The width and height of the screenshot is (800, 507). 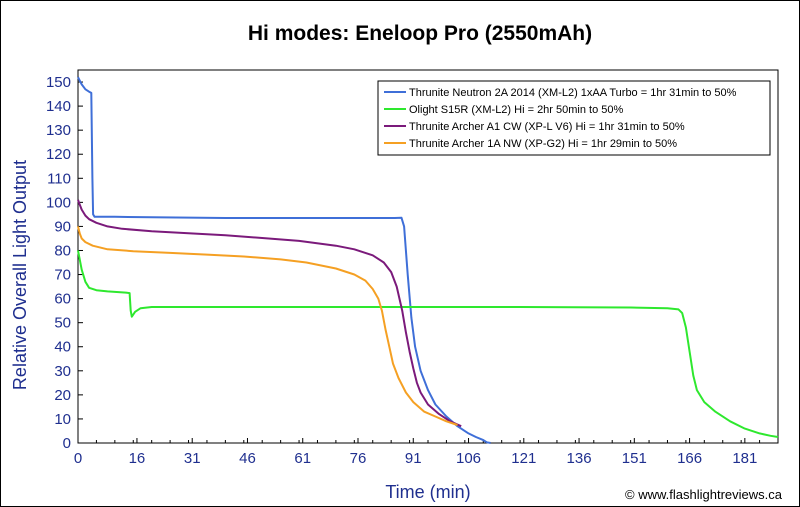 I want to click on x-tick-label: 46, so click(x=247, y=458).